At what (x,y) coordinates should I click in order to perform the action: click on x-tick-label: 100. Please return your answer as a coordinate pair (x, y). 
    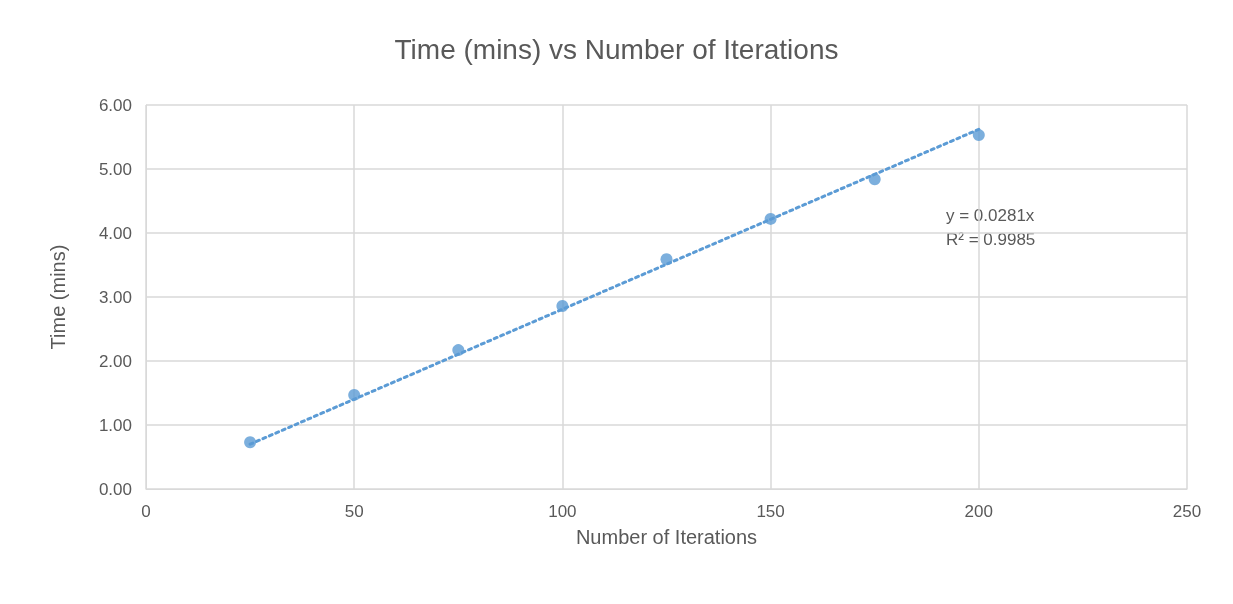
    Looking at the image, I should click on (562, 511).